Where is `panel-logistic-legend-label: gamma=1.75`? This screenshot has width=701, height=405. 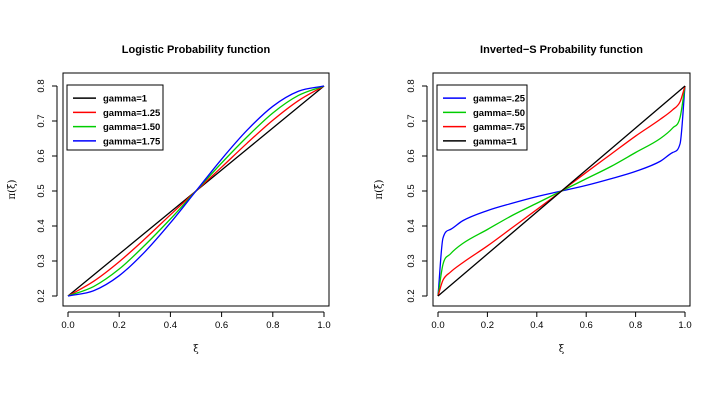
panel-logistic-legend-label: gamma=1.75 is located at coordinates (132, 141).